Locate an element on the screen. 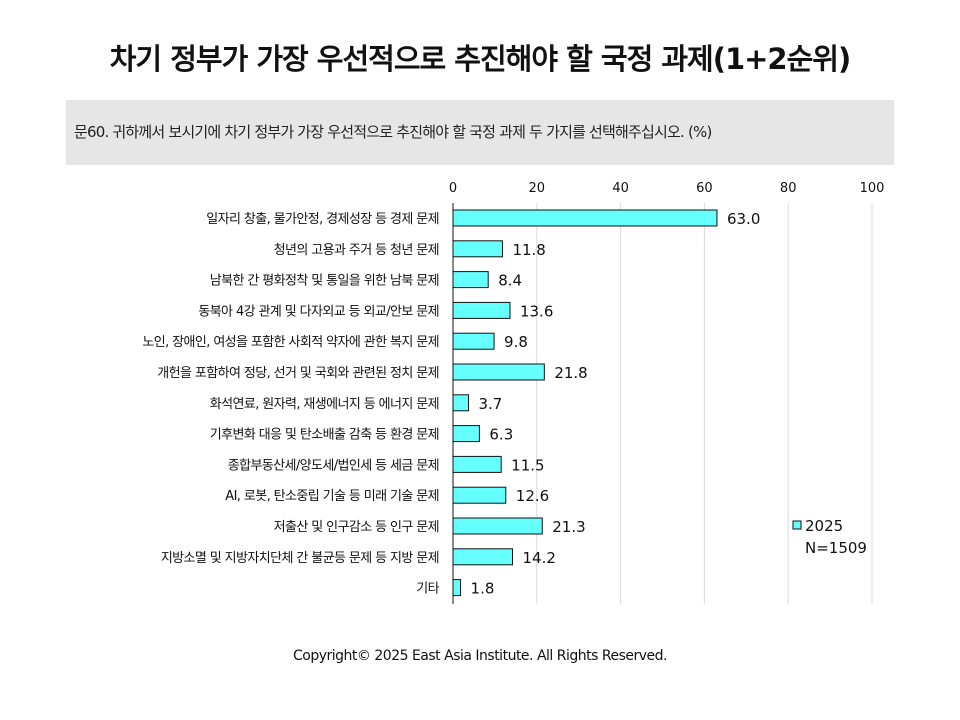  x-tick-label: 100 is located at coordinates (872, 188).